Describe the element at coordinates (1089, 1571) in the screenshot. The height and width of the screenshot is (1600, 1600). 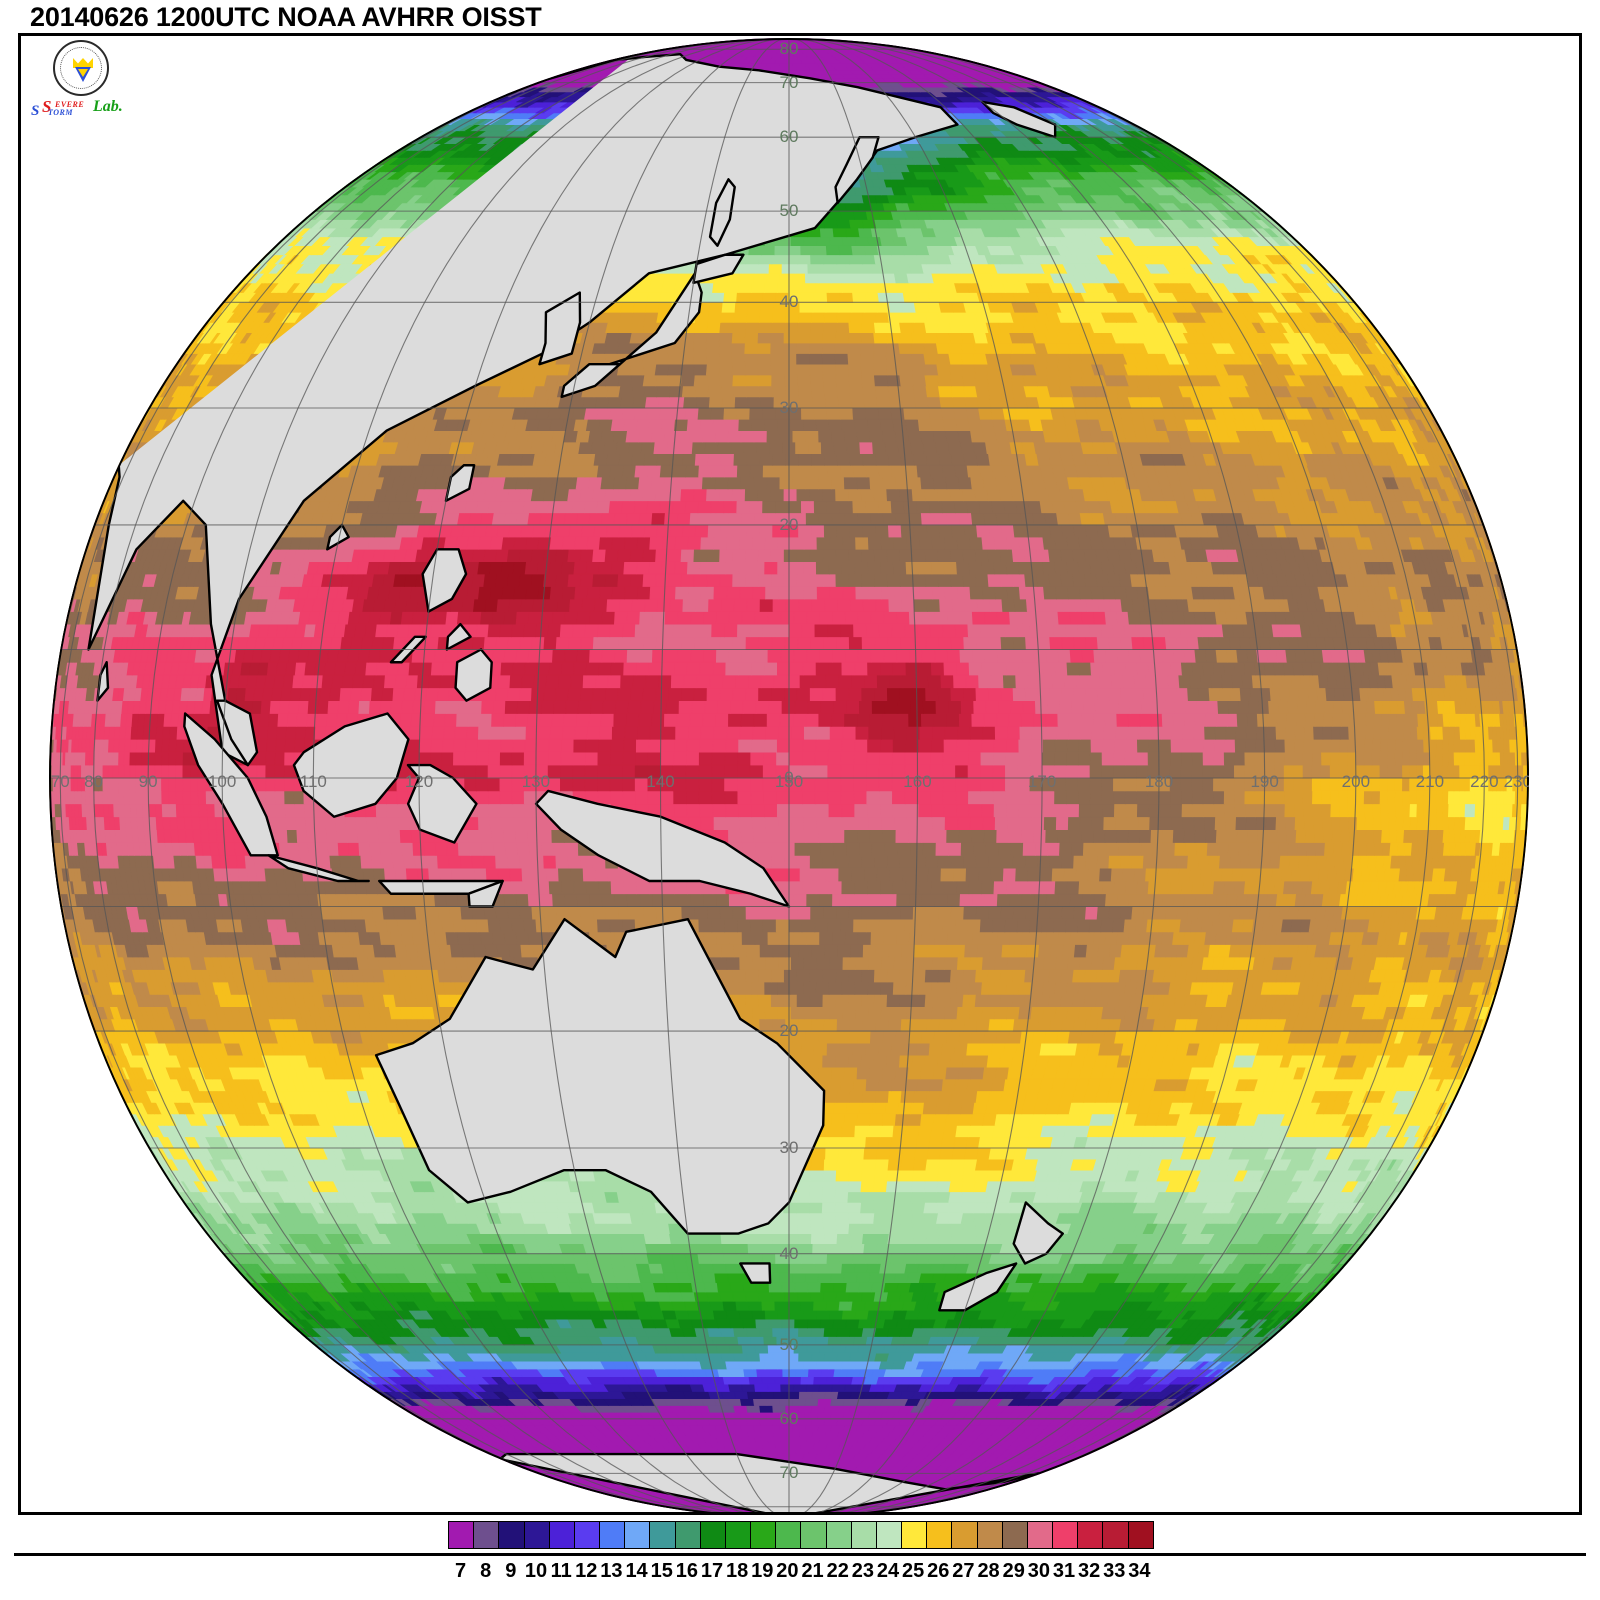
I see `colorbar-tick-label: 32` at that location.